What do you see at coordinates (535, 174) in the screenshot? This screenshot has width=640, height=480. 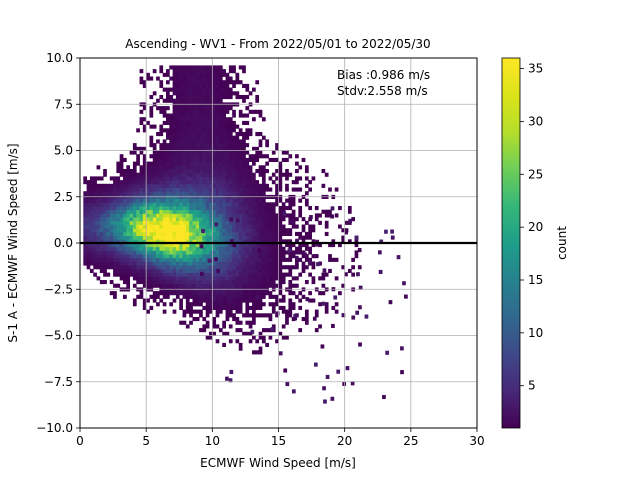 I see `colorbar-tick-label: 25` at bounding box center [535, 174].